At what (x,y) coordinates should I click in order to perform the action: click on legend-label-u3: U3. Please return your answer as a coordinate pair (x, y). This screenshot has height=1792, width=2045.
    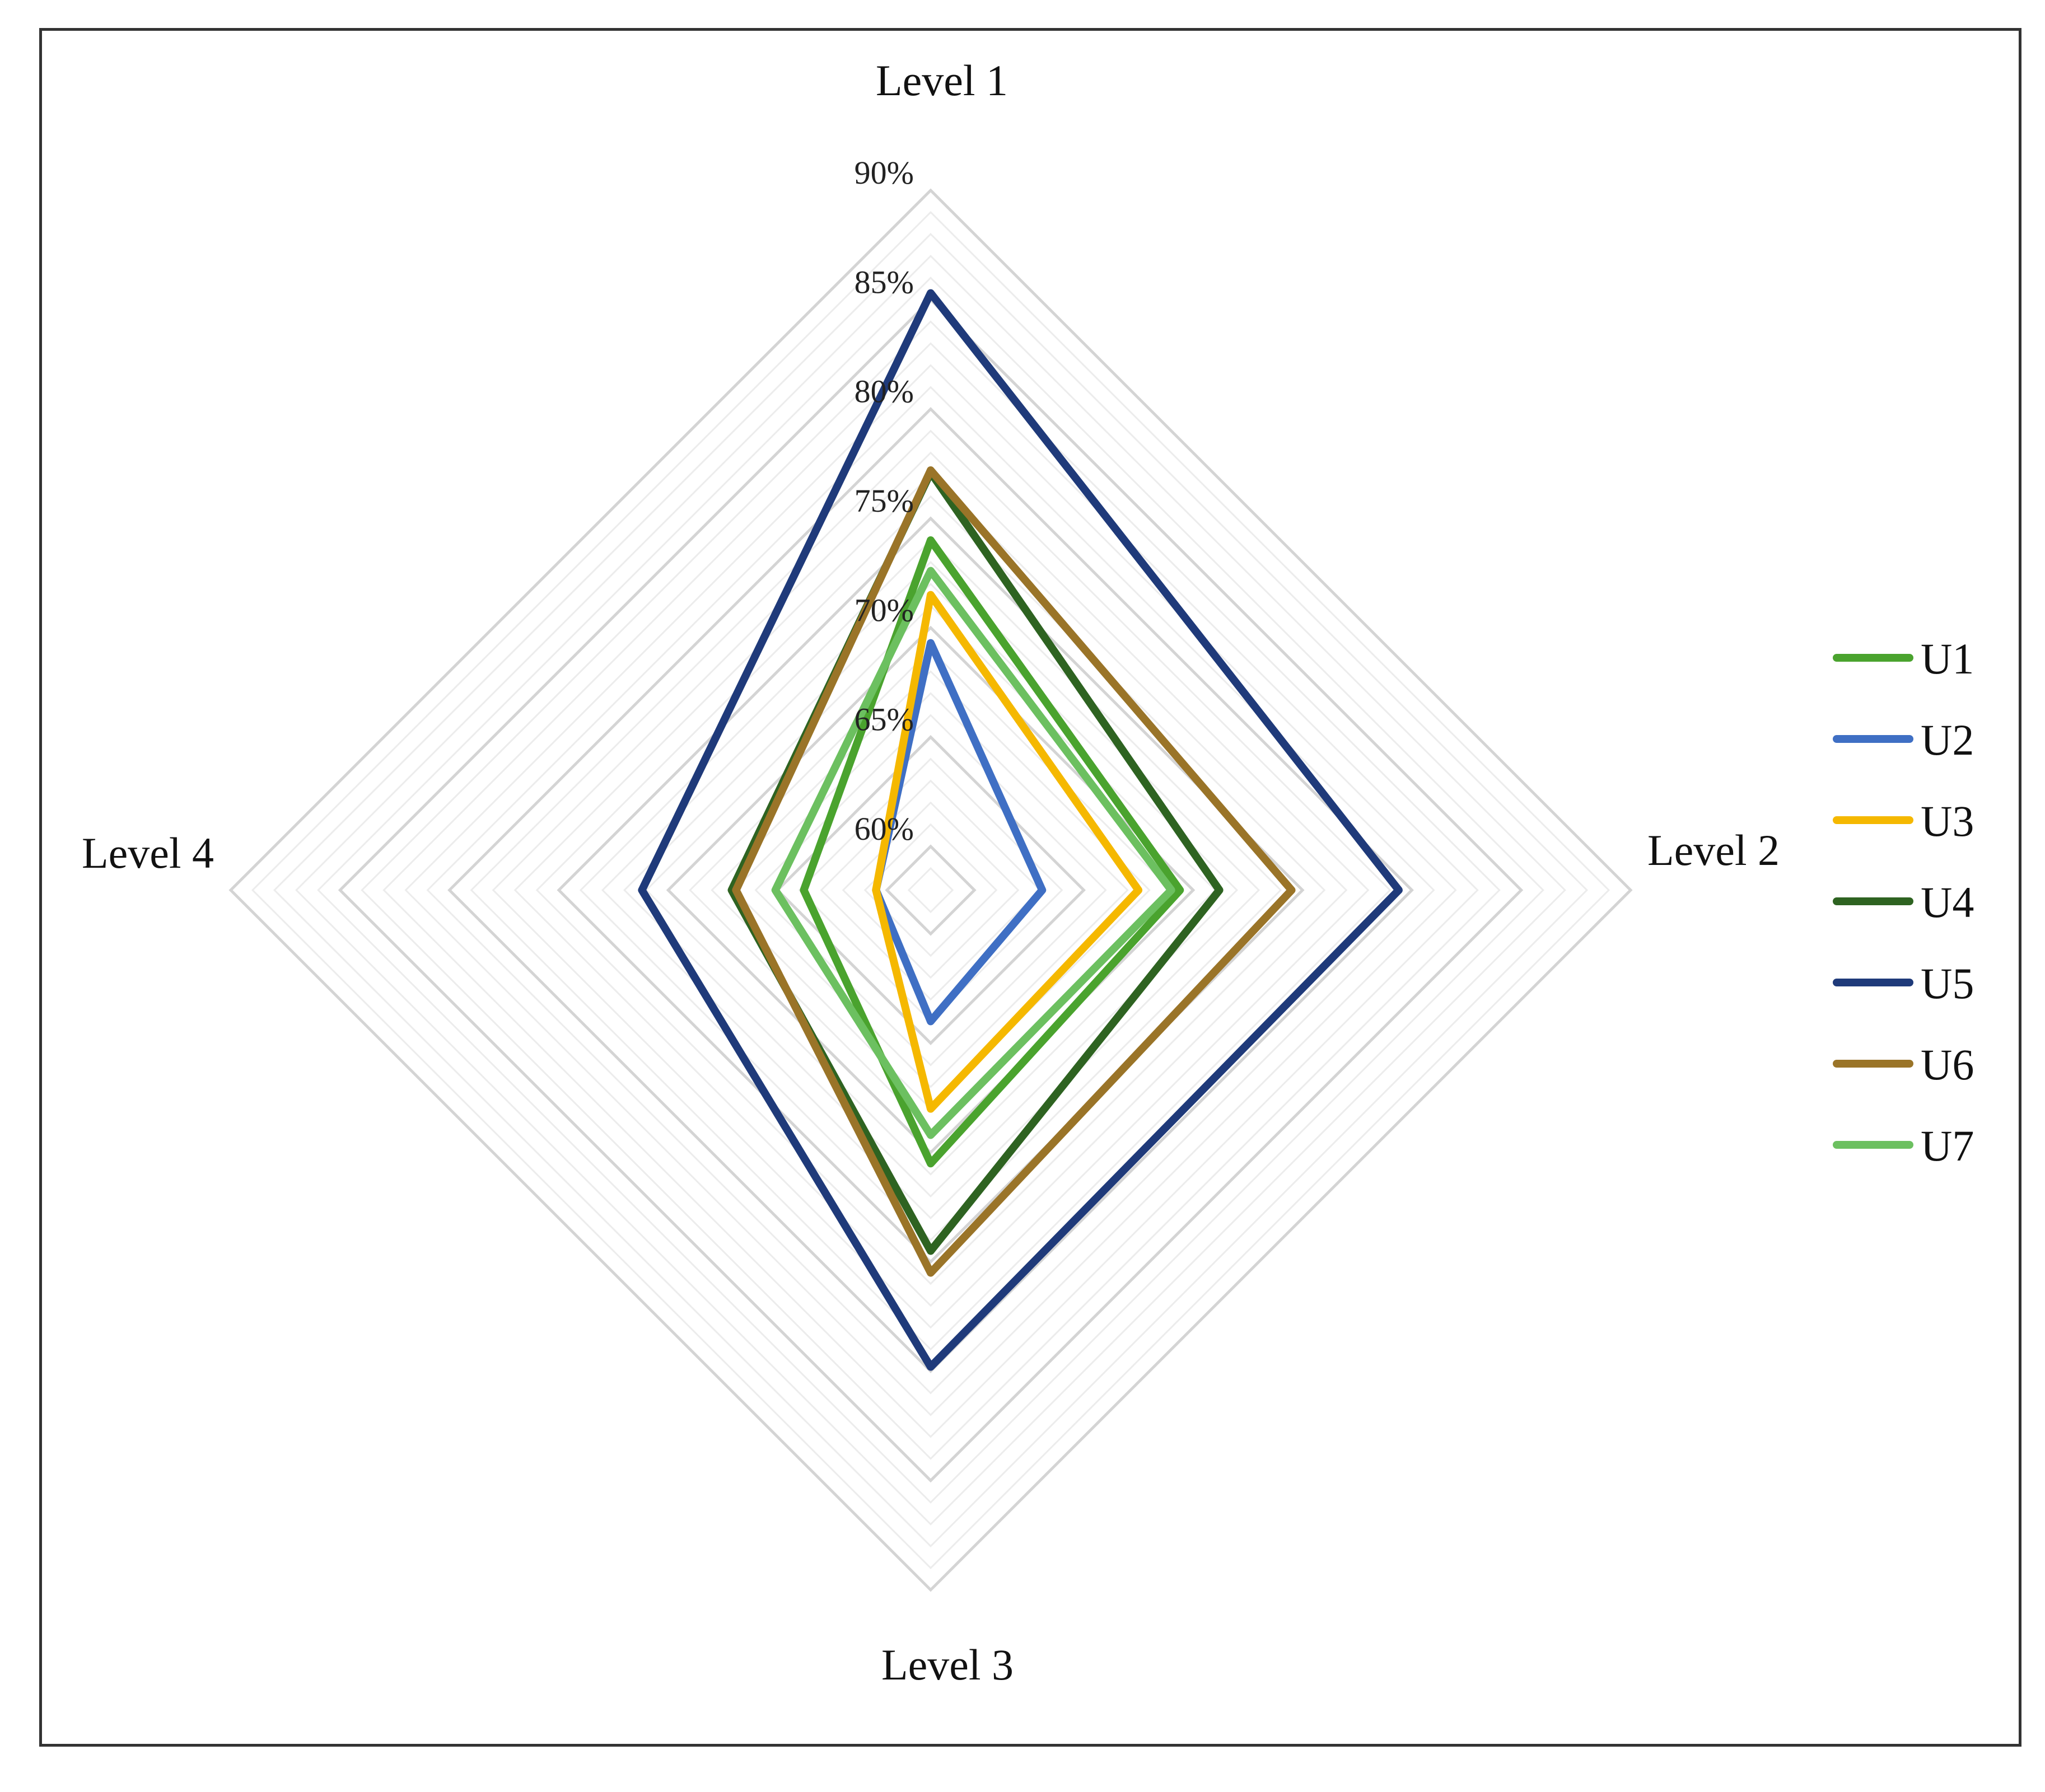
    Looking at the image, I should click on (1948, 821).